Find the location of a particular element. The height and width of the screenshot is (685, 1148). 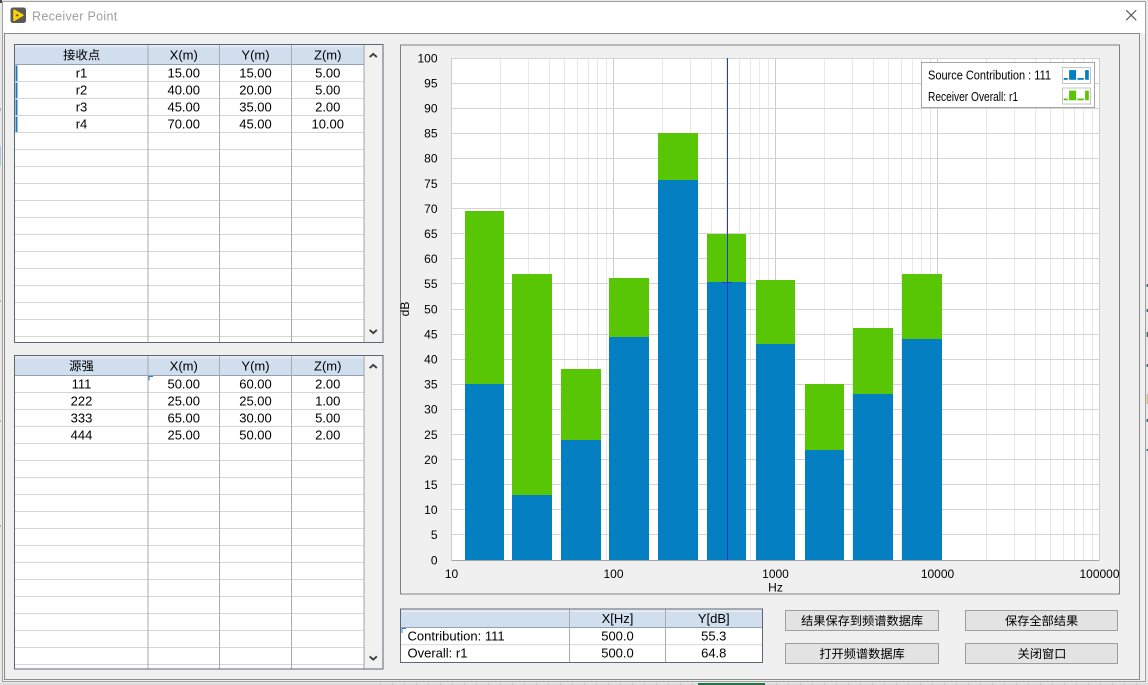

svg-text: 1.00 is located at coordinates (327, 401).